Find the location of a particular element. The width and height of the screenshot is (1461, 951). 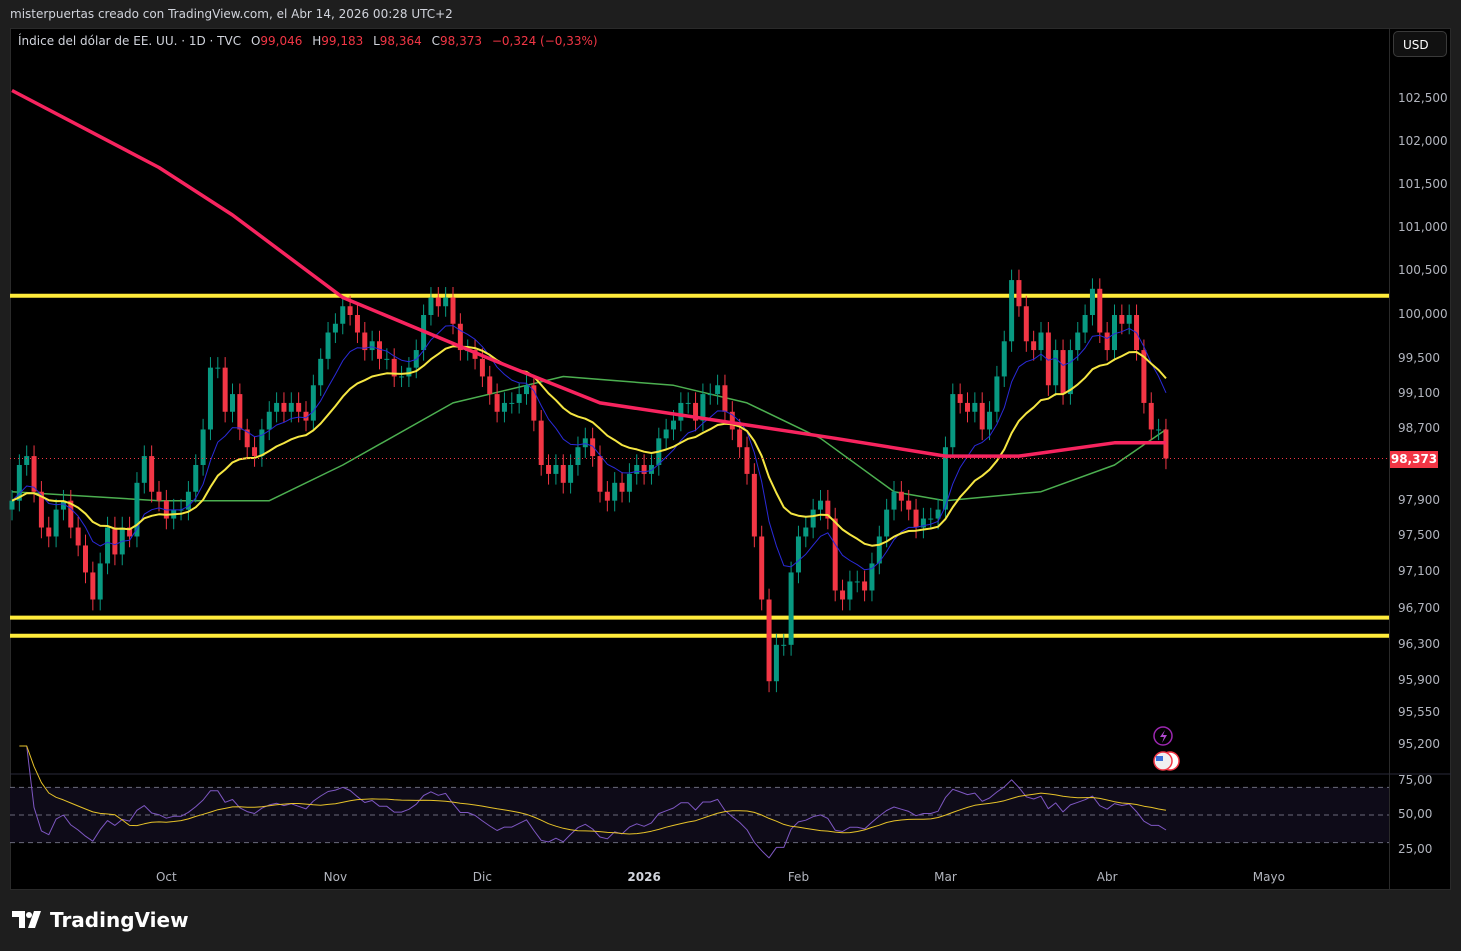

tradingview-logo: TradingView is located at coordinates (100, 920).